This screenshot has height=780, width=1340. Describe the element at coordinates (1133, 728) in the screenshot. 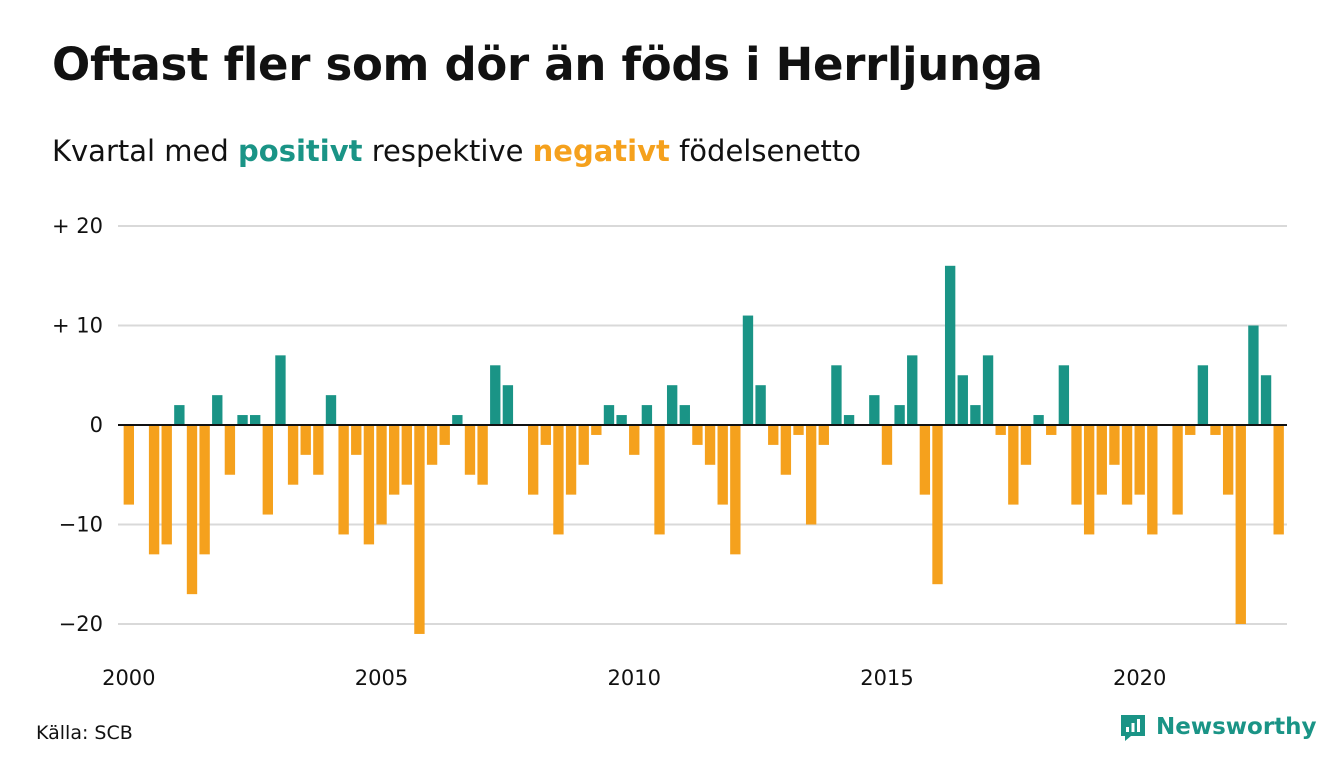

I see `newsworthy-logo-icon` at that location.